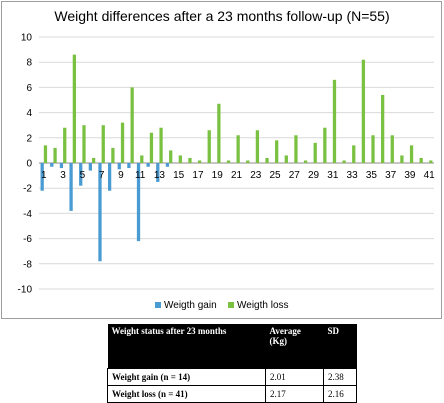 The width and height of the screenshot is (444, 403). Describe the element at coordinates (186, 377) in the screenshot. I see `table-cell: Weight gain (n = 14)` at that location.